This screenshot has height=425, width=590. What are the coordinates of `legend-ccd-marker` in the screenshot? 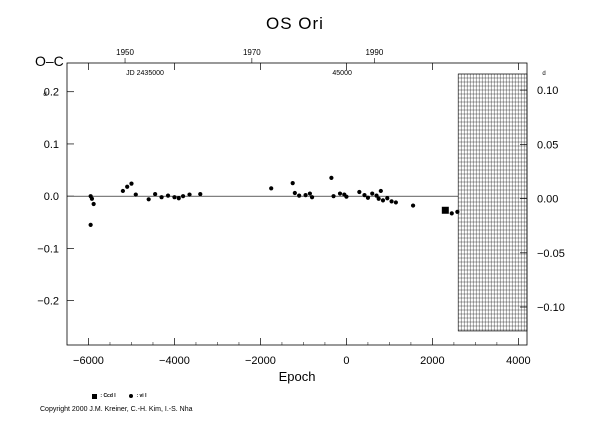 It's located at (94, 396).